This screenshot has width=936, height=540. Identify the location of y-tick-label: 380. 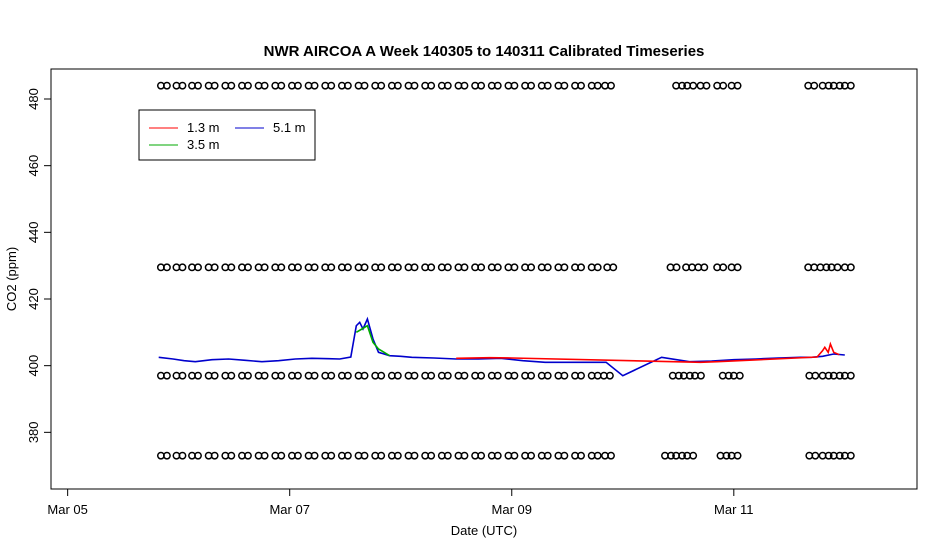
(33, 432).